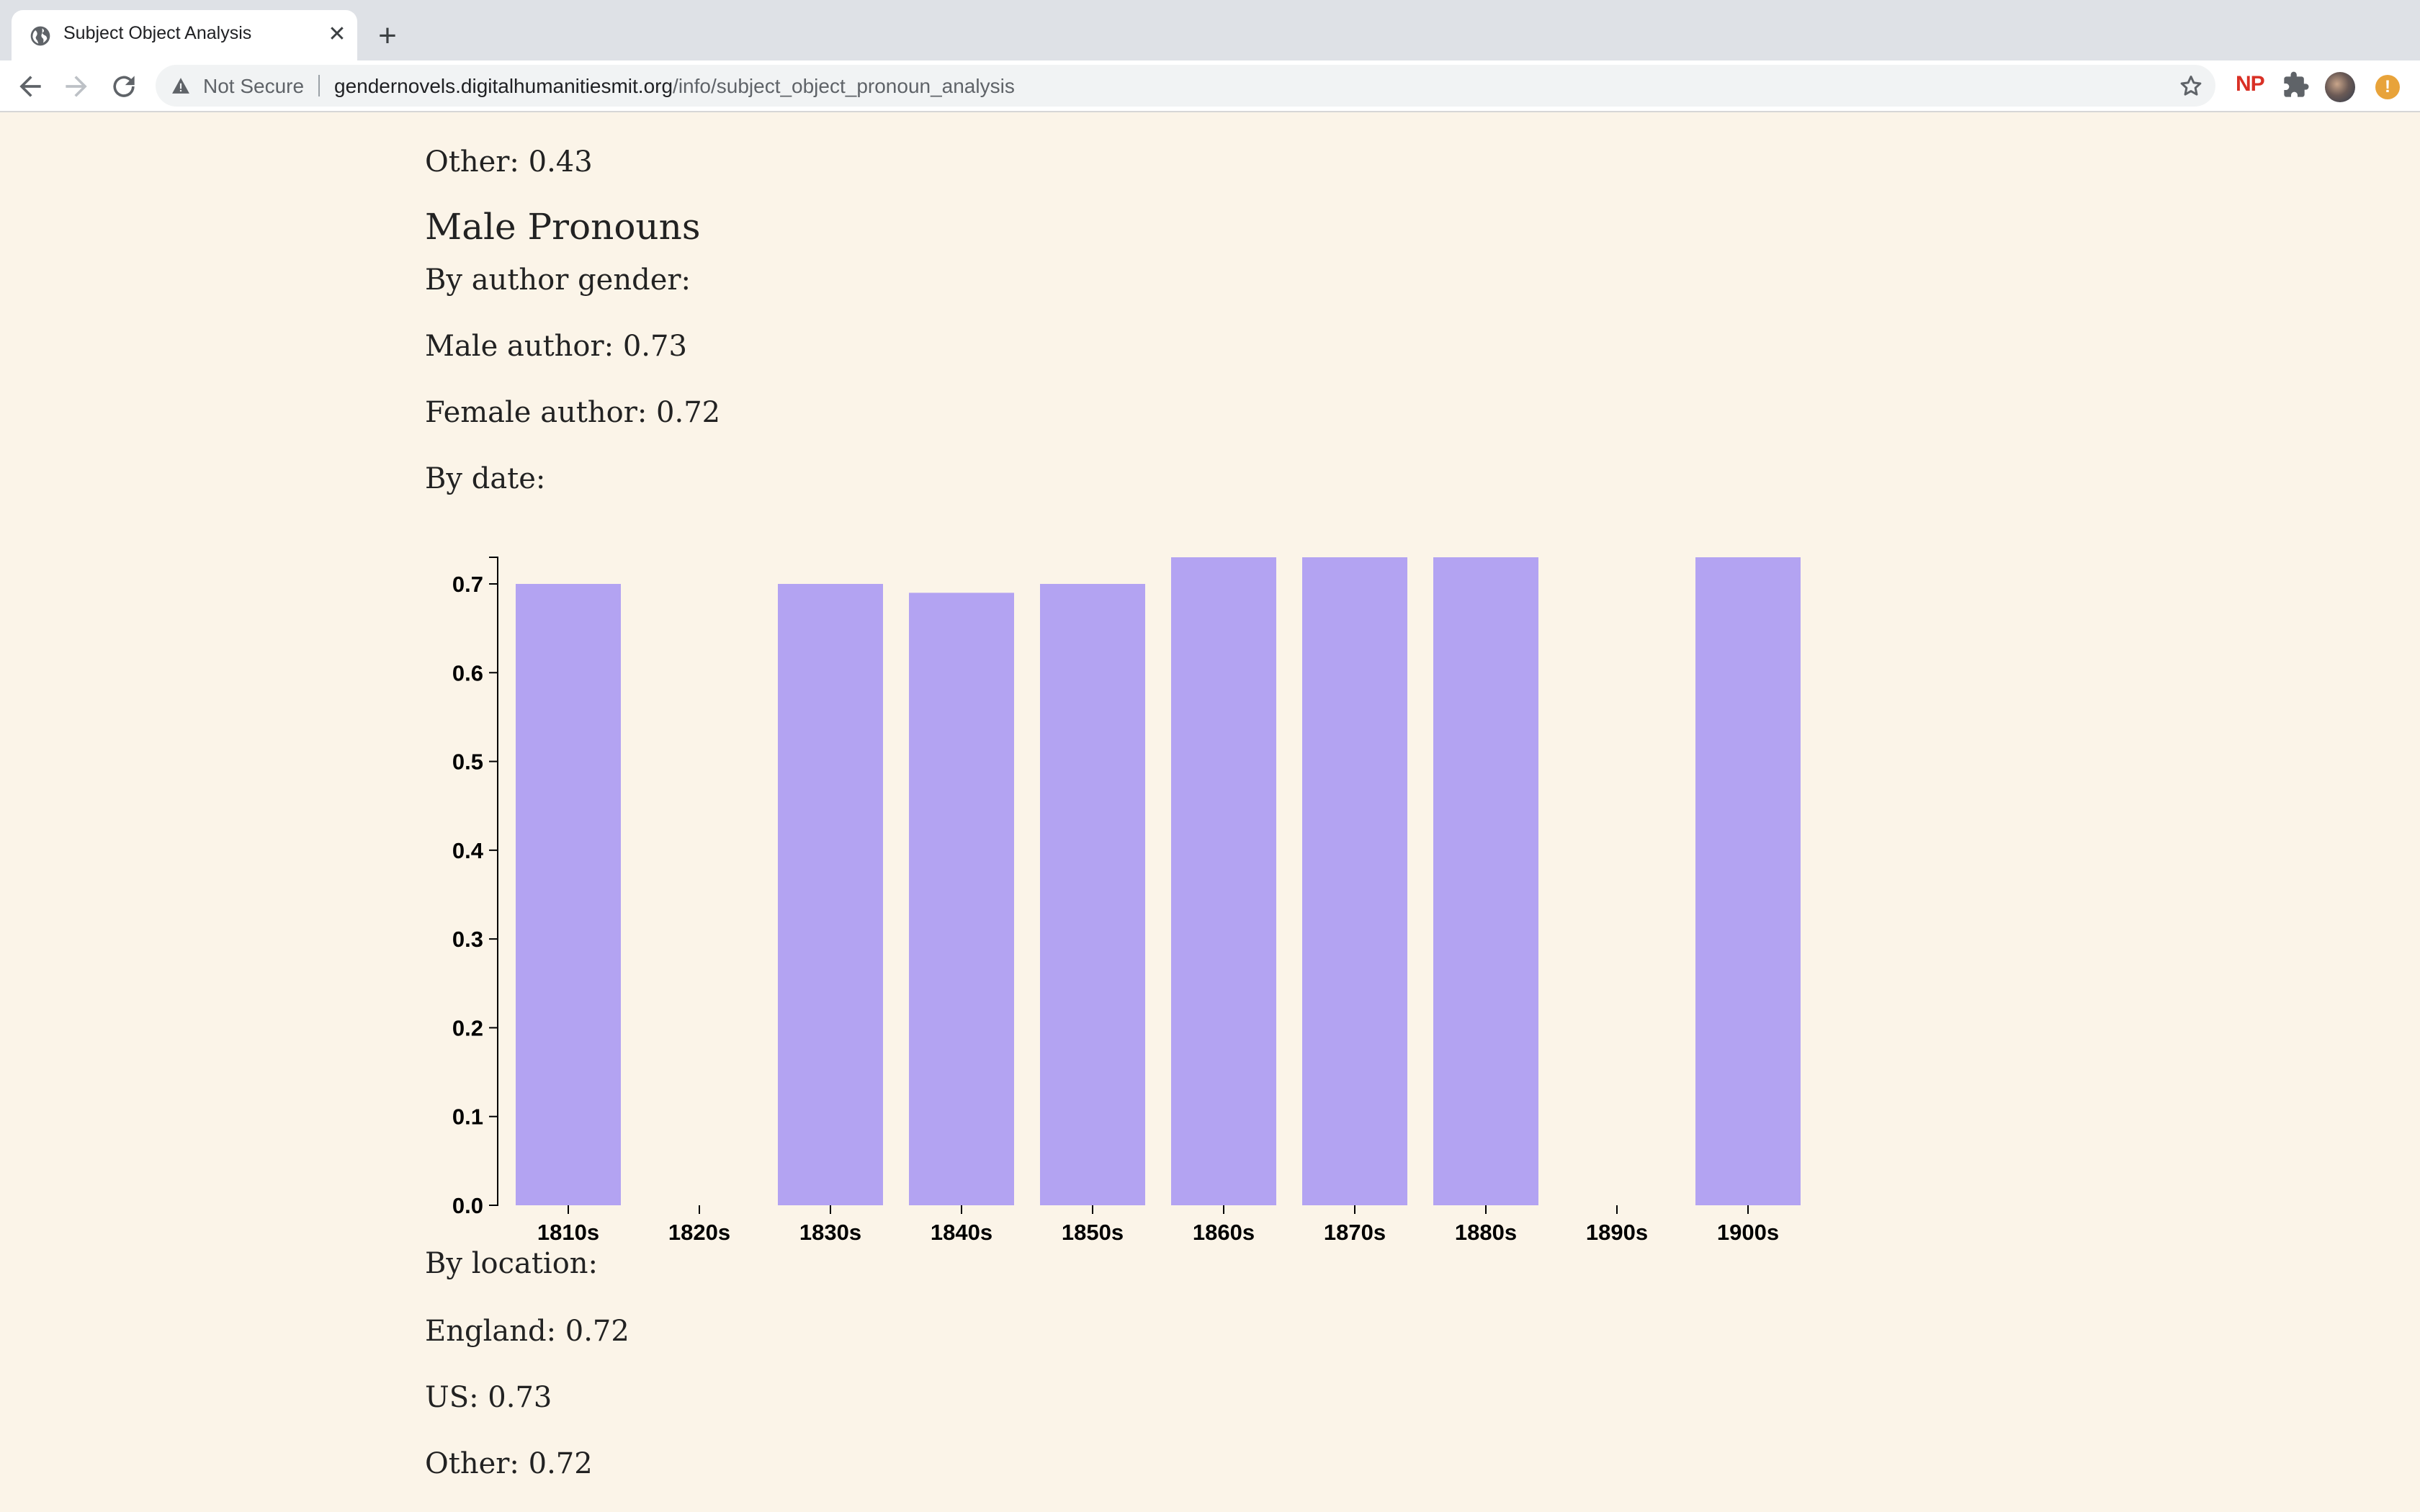 The image size is (2420, 1512). What do you see at coordinates (180, 86) in the screenshot?
I see `warning-icon` at bounding box center [180, 86].